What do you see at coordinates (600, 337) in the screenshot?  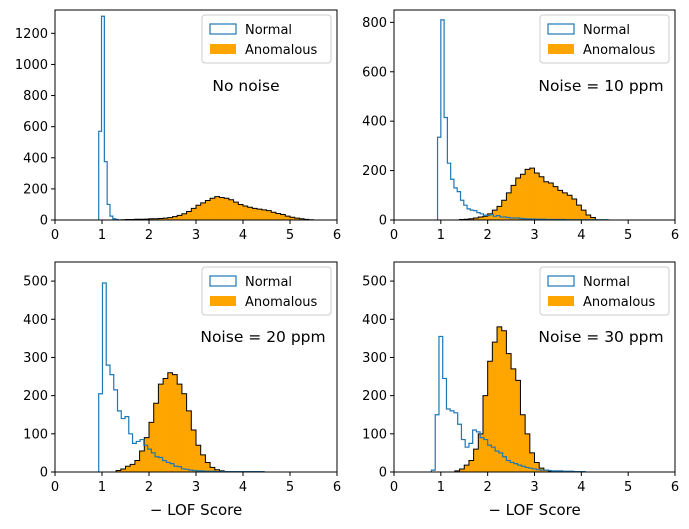 I see `panel-annotation: Noise = 30 ppm` at bounding box center [600, 337].